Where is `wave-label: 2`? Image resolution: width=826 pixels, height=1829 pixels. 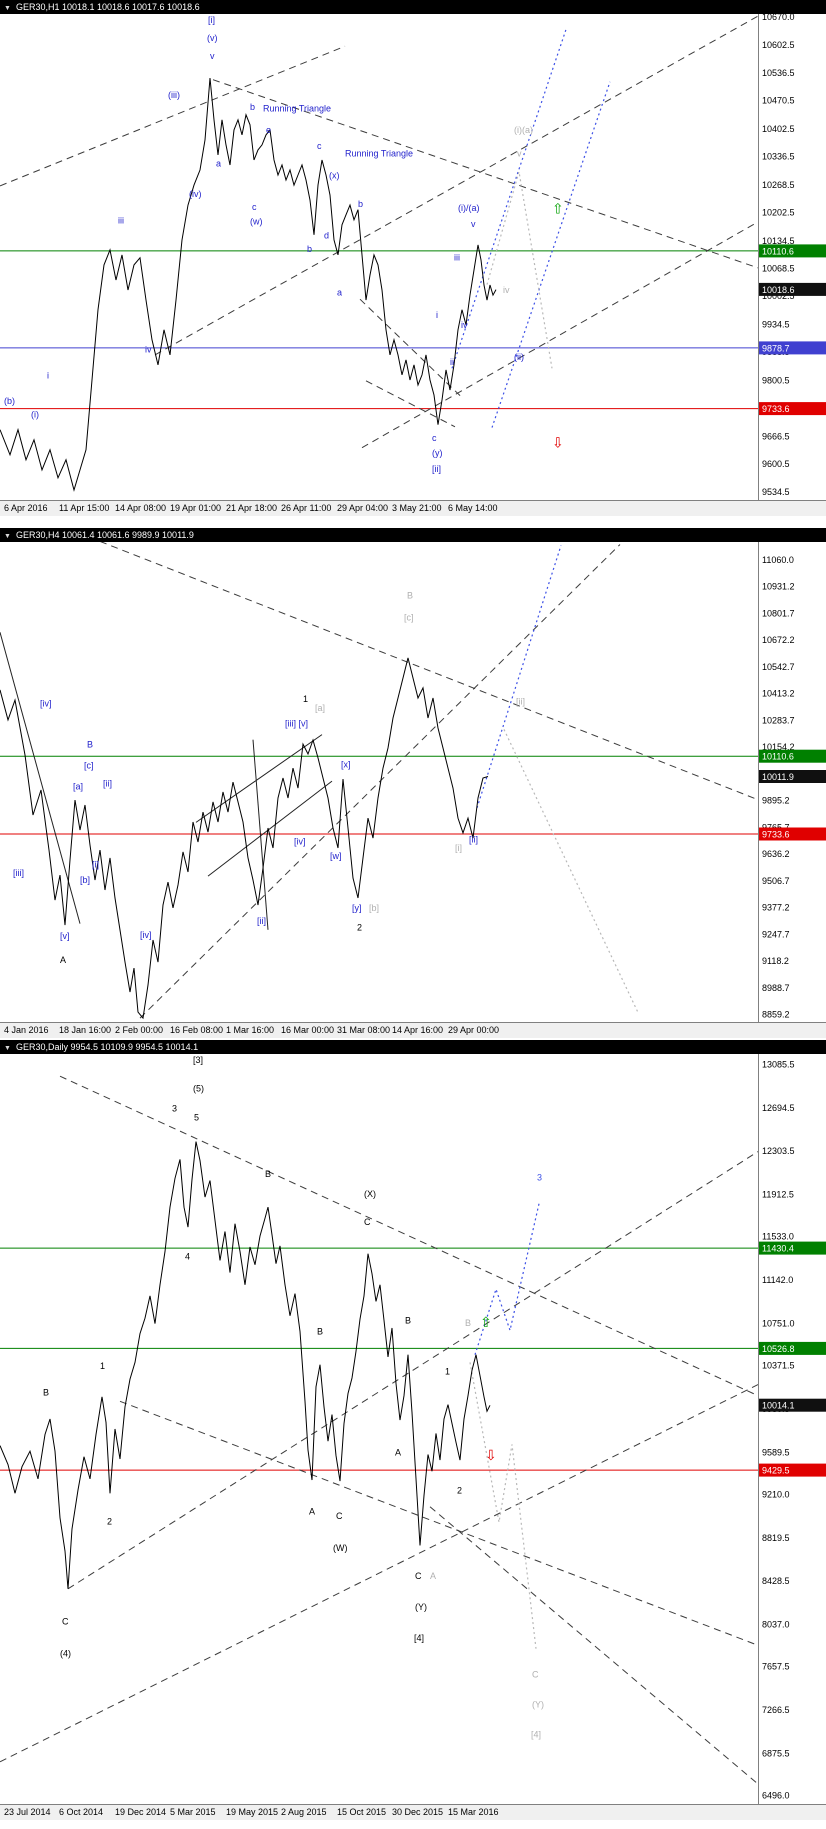 wave-label: 2 is located at coordinates (109, 1521).